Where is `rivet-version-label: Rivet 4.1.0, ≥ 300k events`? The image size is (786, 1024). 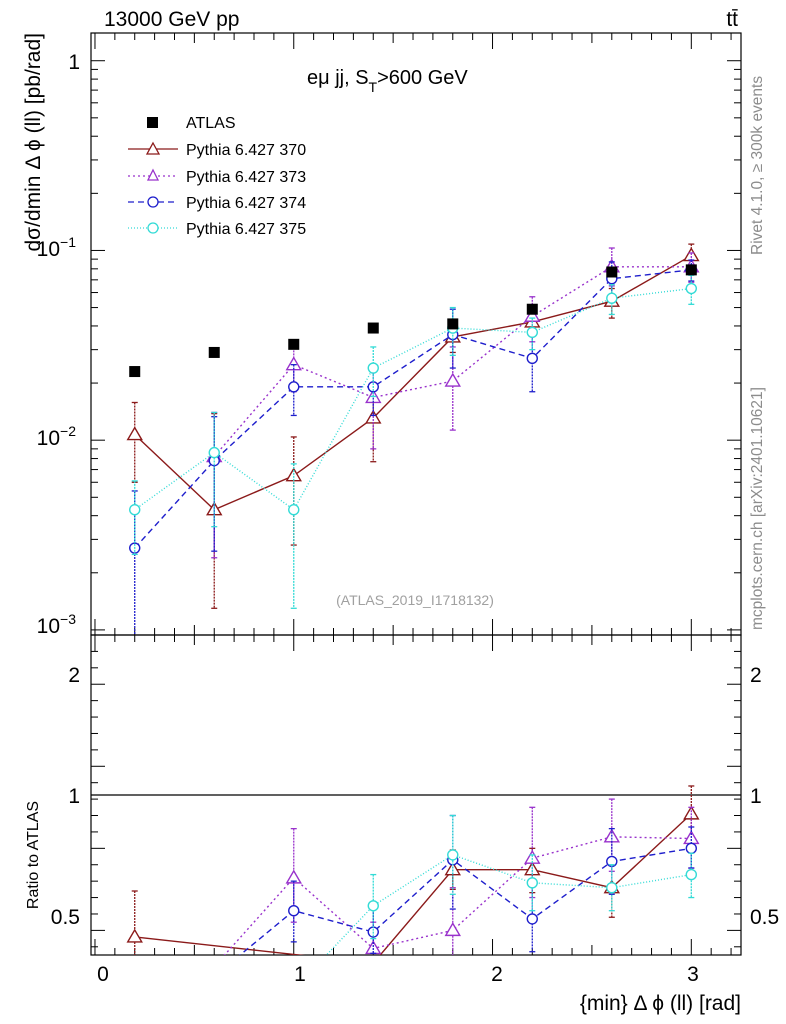 rivet-version-label: Rivet 4.1.0, ≥ 300k events is located at coordinates (757, 165).